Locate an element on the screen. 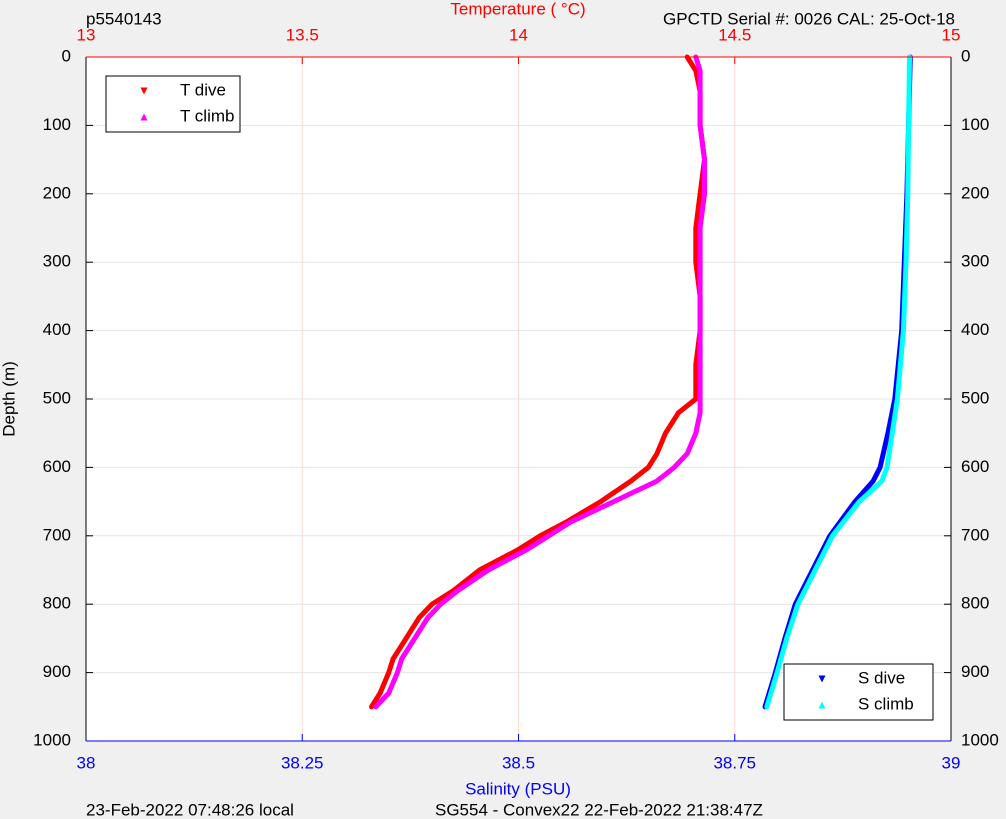 Image resolution: width=1006 pixels, height=819 pixels. legend: S dive S climb is located at coordinates (858, 692).